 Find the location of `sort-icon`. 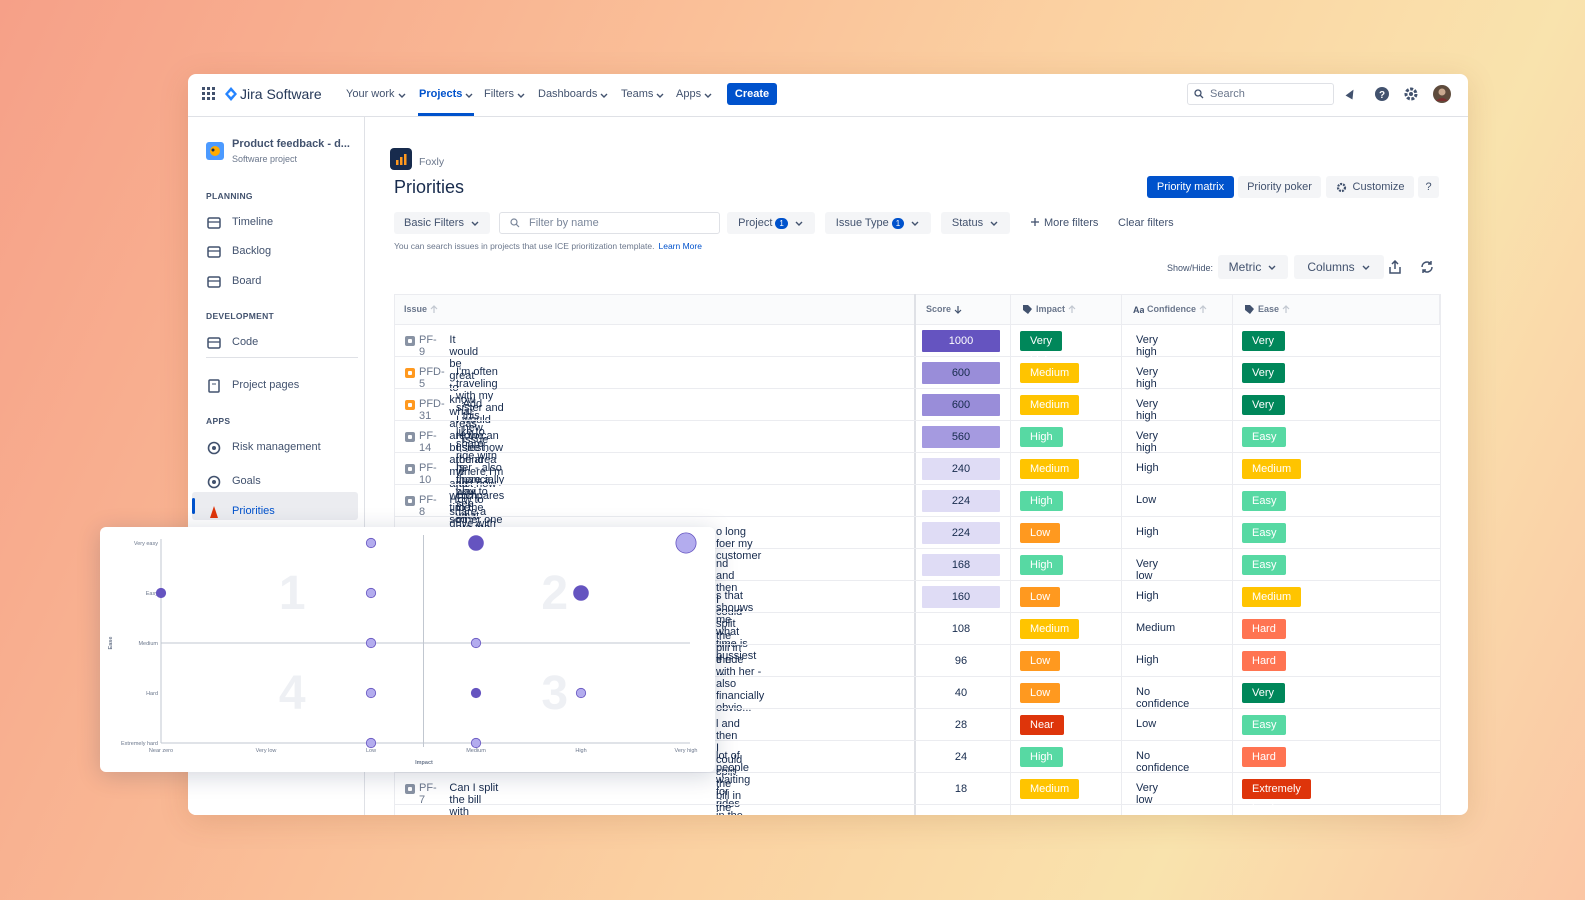

sort-icon is located at coordinates (434, 309).